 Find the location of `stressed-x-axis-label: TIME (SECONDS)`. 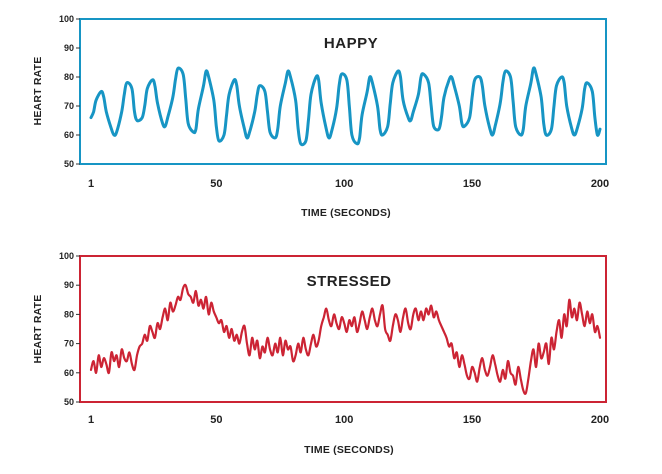

stressed-x-axis-label: TIME (SECONDS) is located at coordinates (349, 450).